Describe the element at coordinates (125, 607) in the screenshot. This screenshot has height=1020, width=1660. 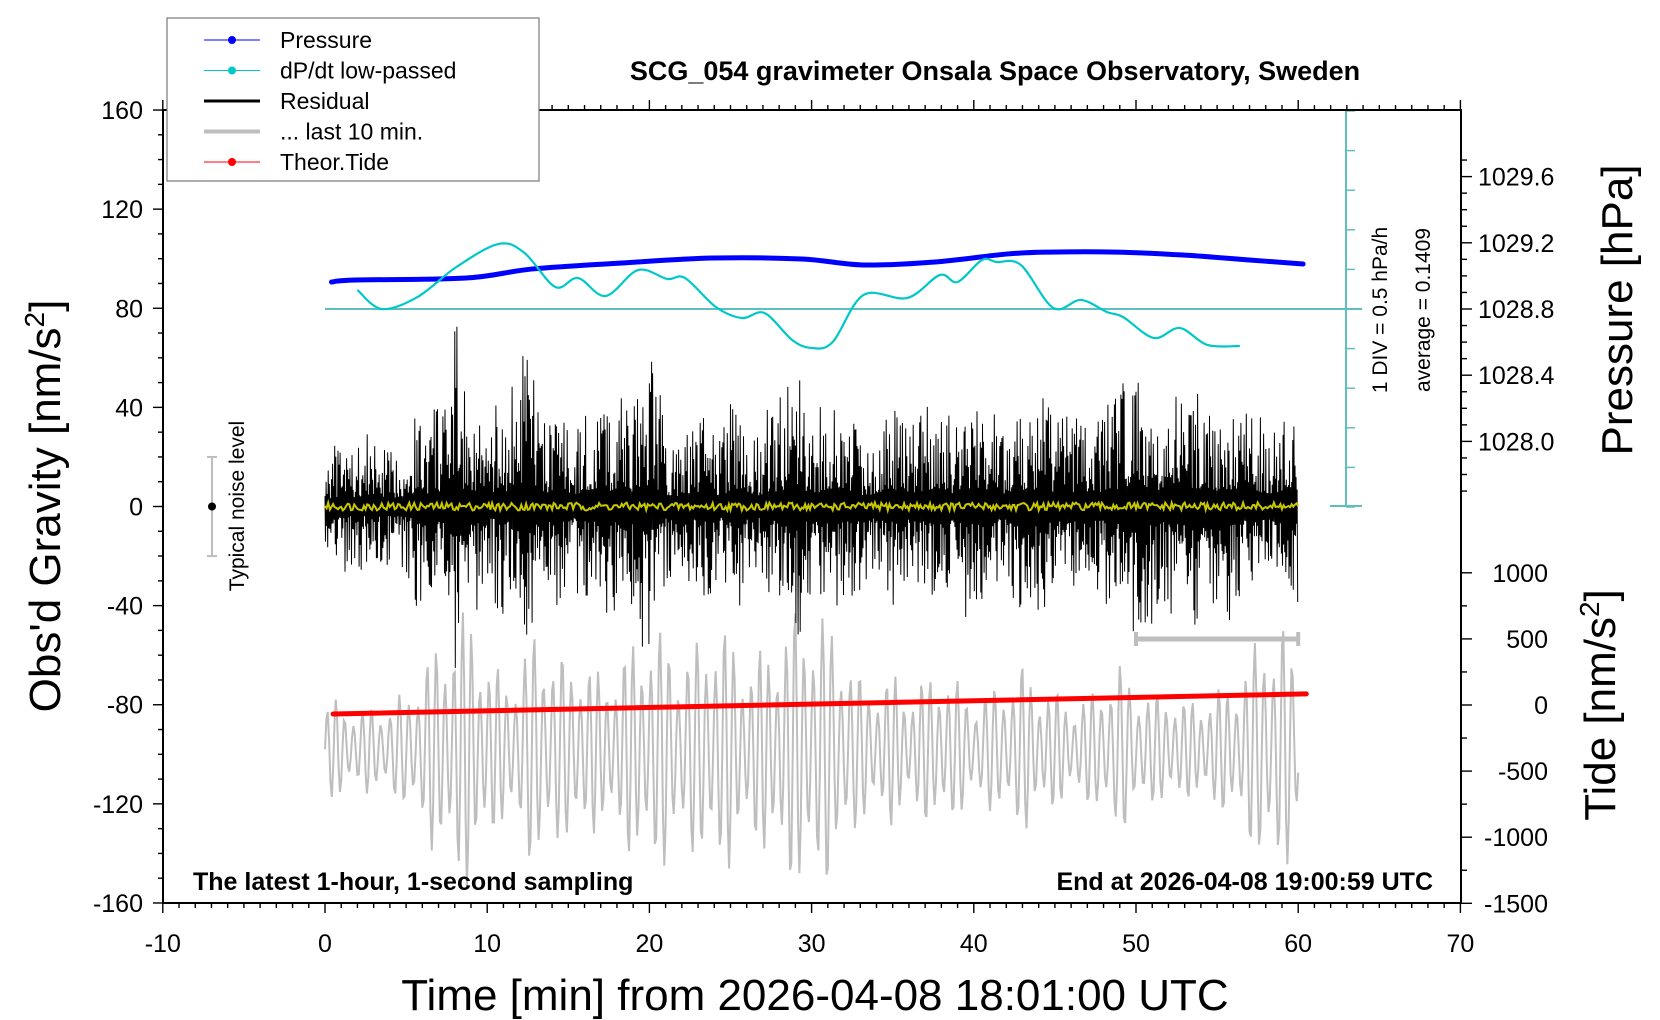
I see `y-tick-label-gravity: -40` at that location.